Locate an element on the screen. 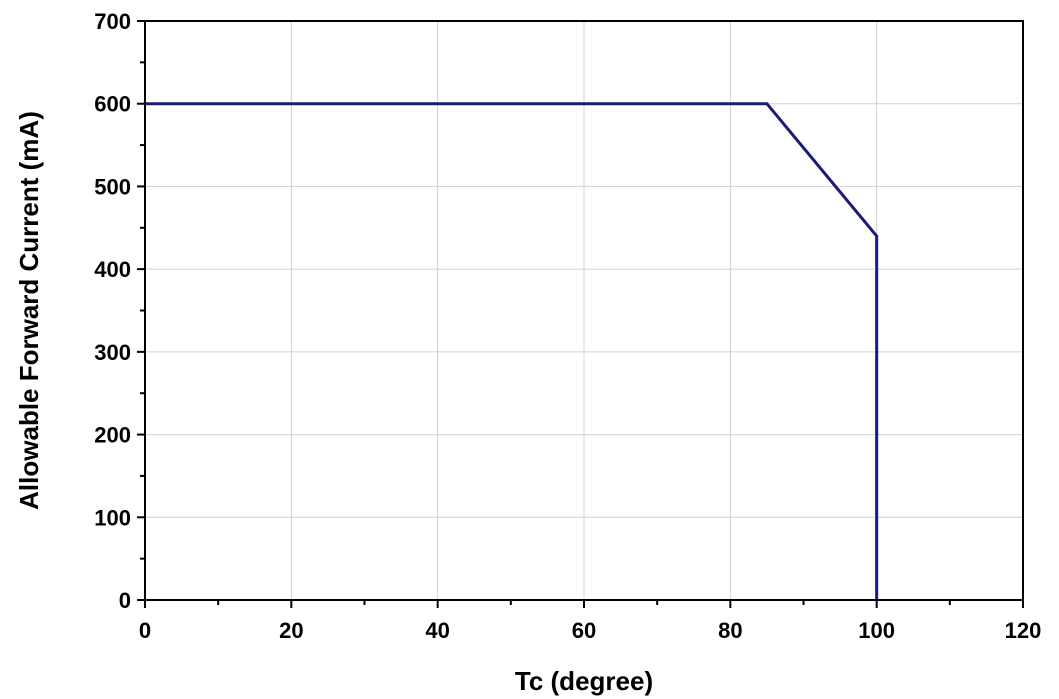 The width and height of the screenshot is (1059, 699). y-axis-ticks: 0 100 200 300 400 500 600 700 is located at coordinates (119, 311).